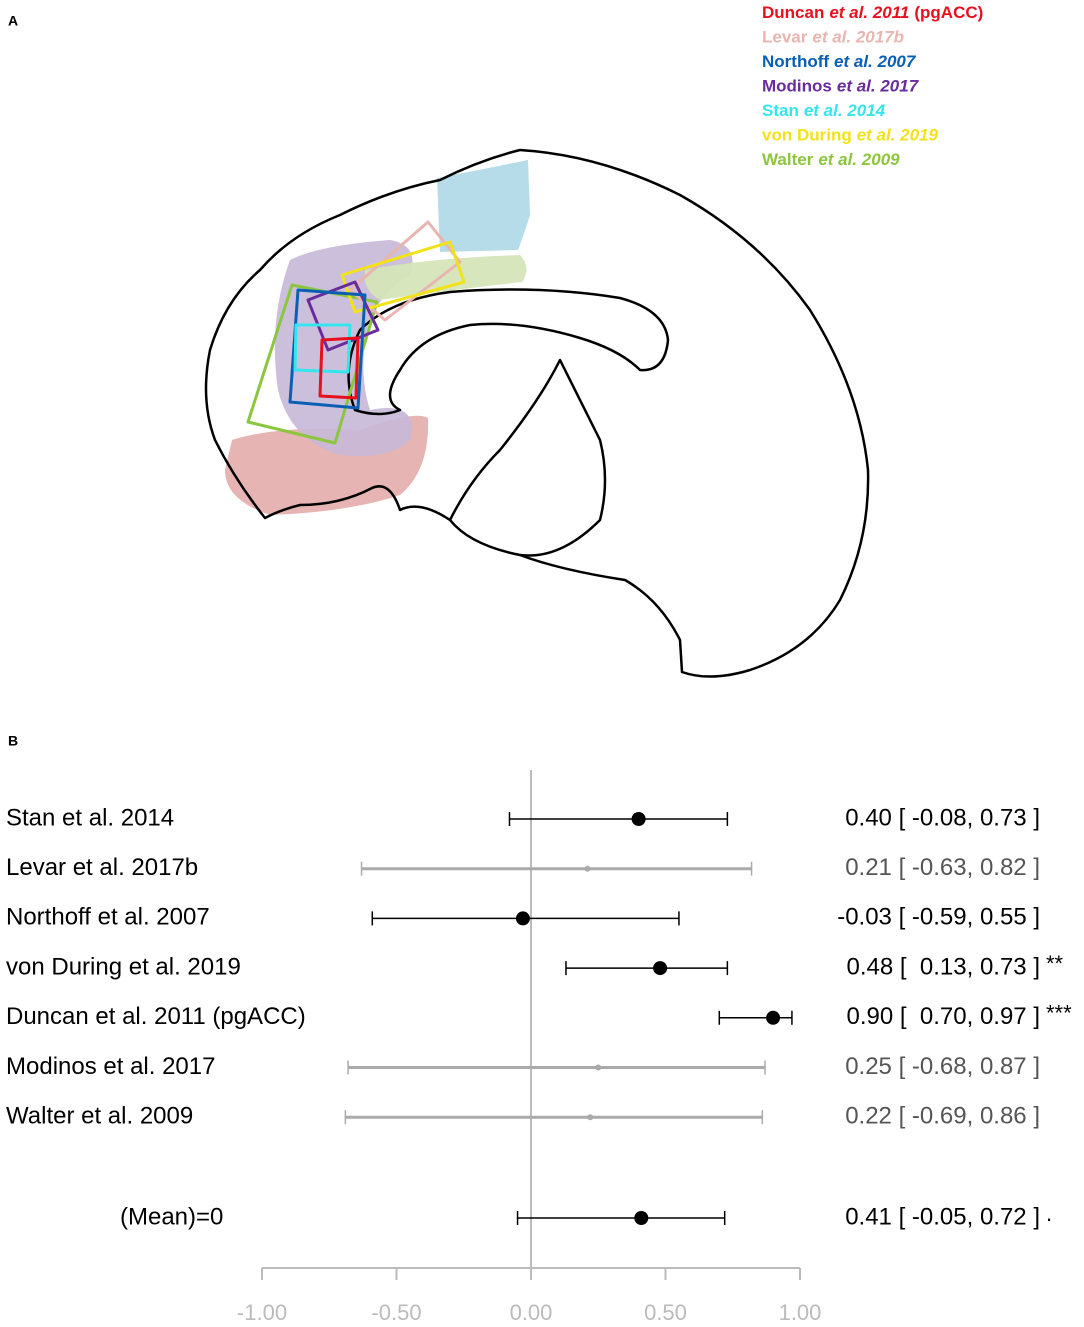 This screenshot has width=1084, height=1327. What do you see at coordinates (942, 1216) in the screenshot?
I see `value-label: 0.41 [ -0.05, 0.72 ]` at bounding box center [942, 1216].